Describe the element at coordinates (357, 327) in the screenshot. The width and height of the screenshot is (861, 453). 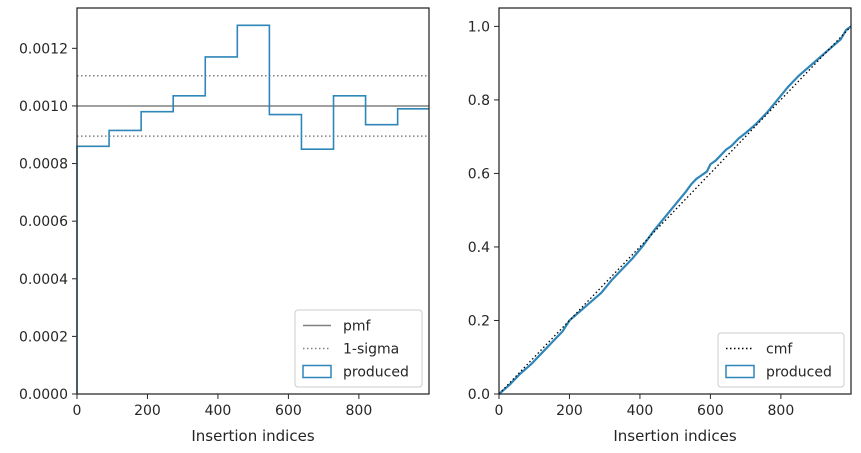
I see `legend-label: pmf` at that location.